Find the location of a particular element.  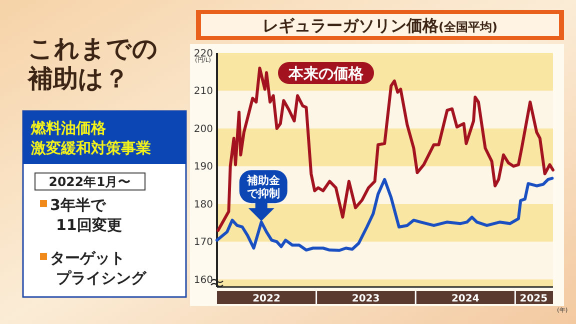

x-tick-label: 2025 is located at coordinates (534, 299).